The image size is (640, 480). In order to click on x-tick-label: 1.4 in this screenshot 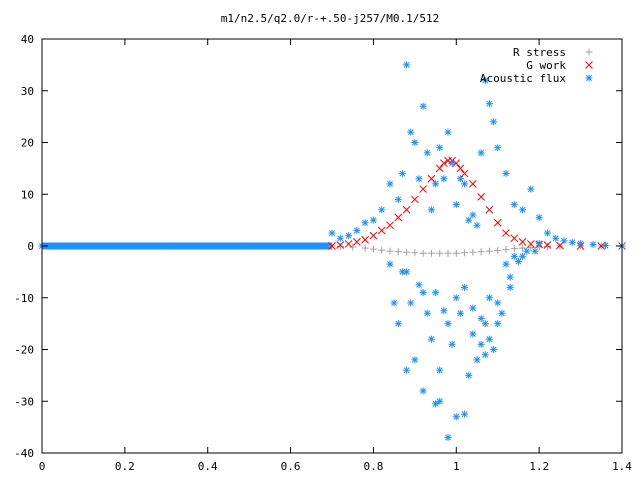, I will do `click(622, 466)`.